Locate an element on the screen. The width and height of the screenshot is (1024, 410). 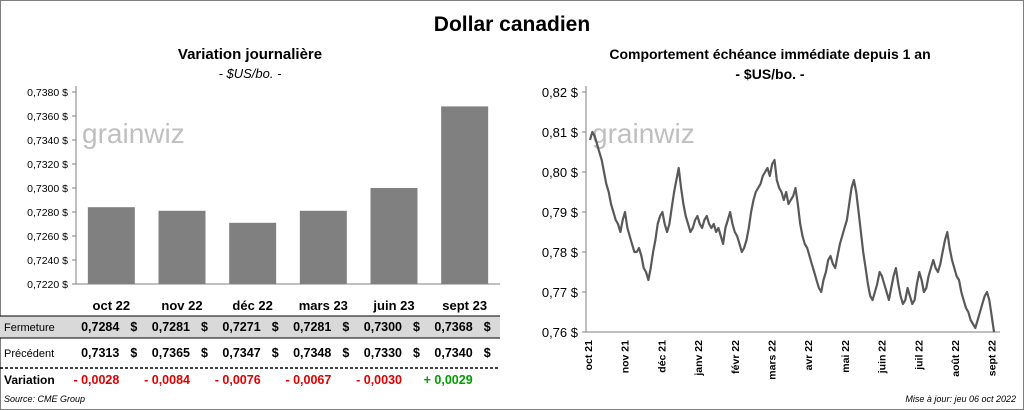
update-note: Mise à jour: jeu 06 oct 2022 is located at coordinates (960, 399).